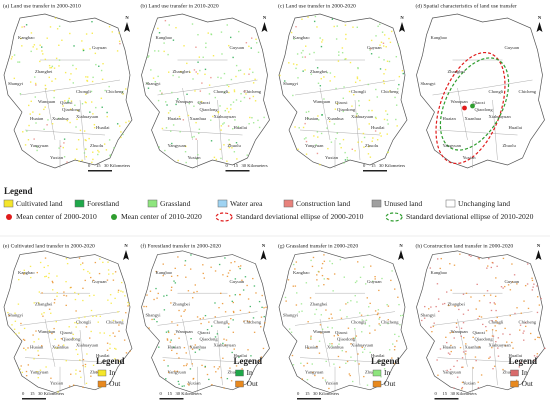 The width and height of the screenshot is (550, 406). I want to click on place-label: Zhangbei, so click(457, 303).